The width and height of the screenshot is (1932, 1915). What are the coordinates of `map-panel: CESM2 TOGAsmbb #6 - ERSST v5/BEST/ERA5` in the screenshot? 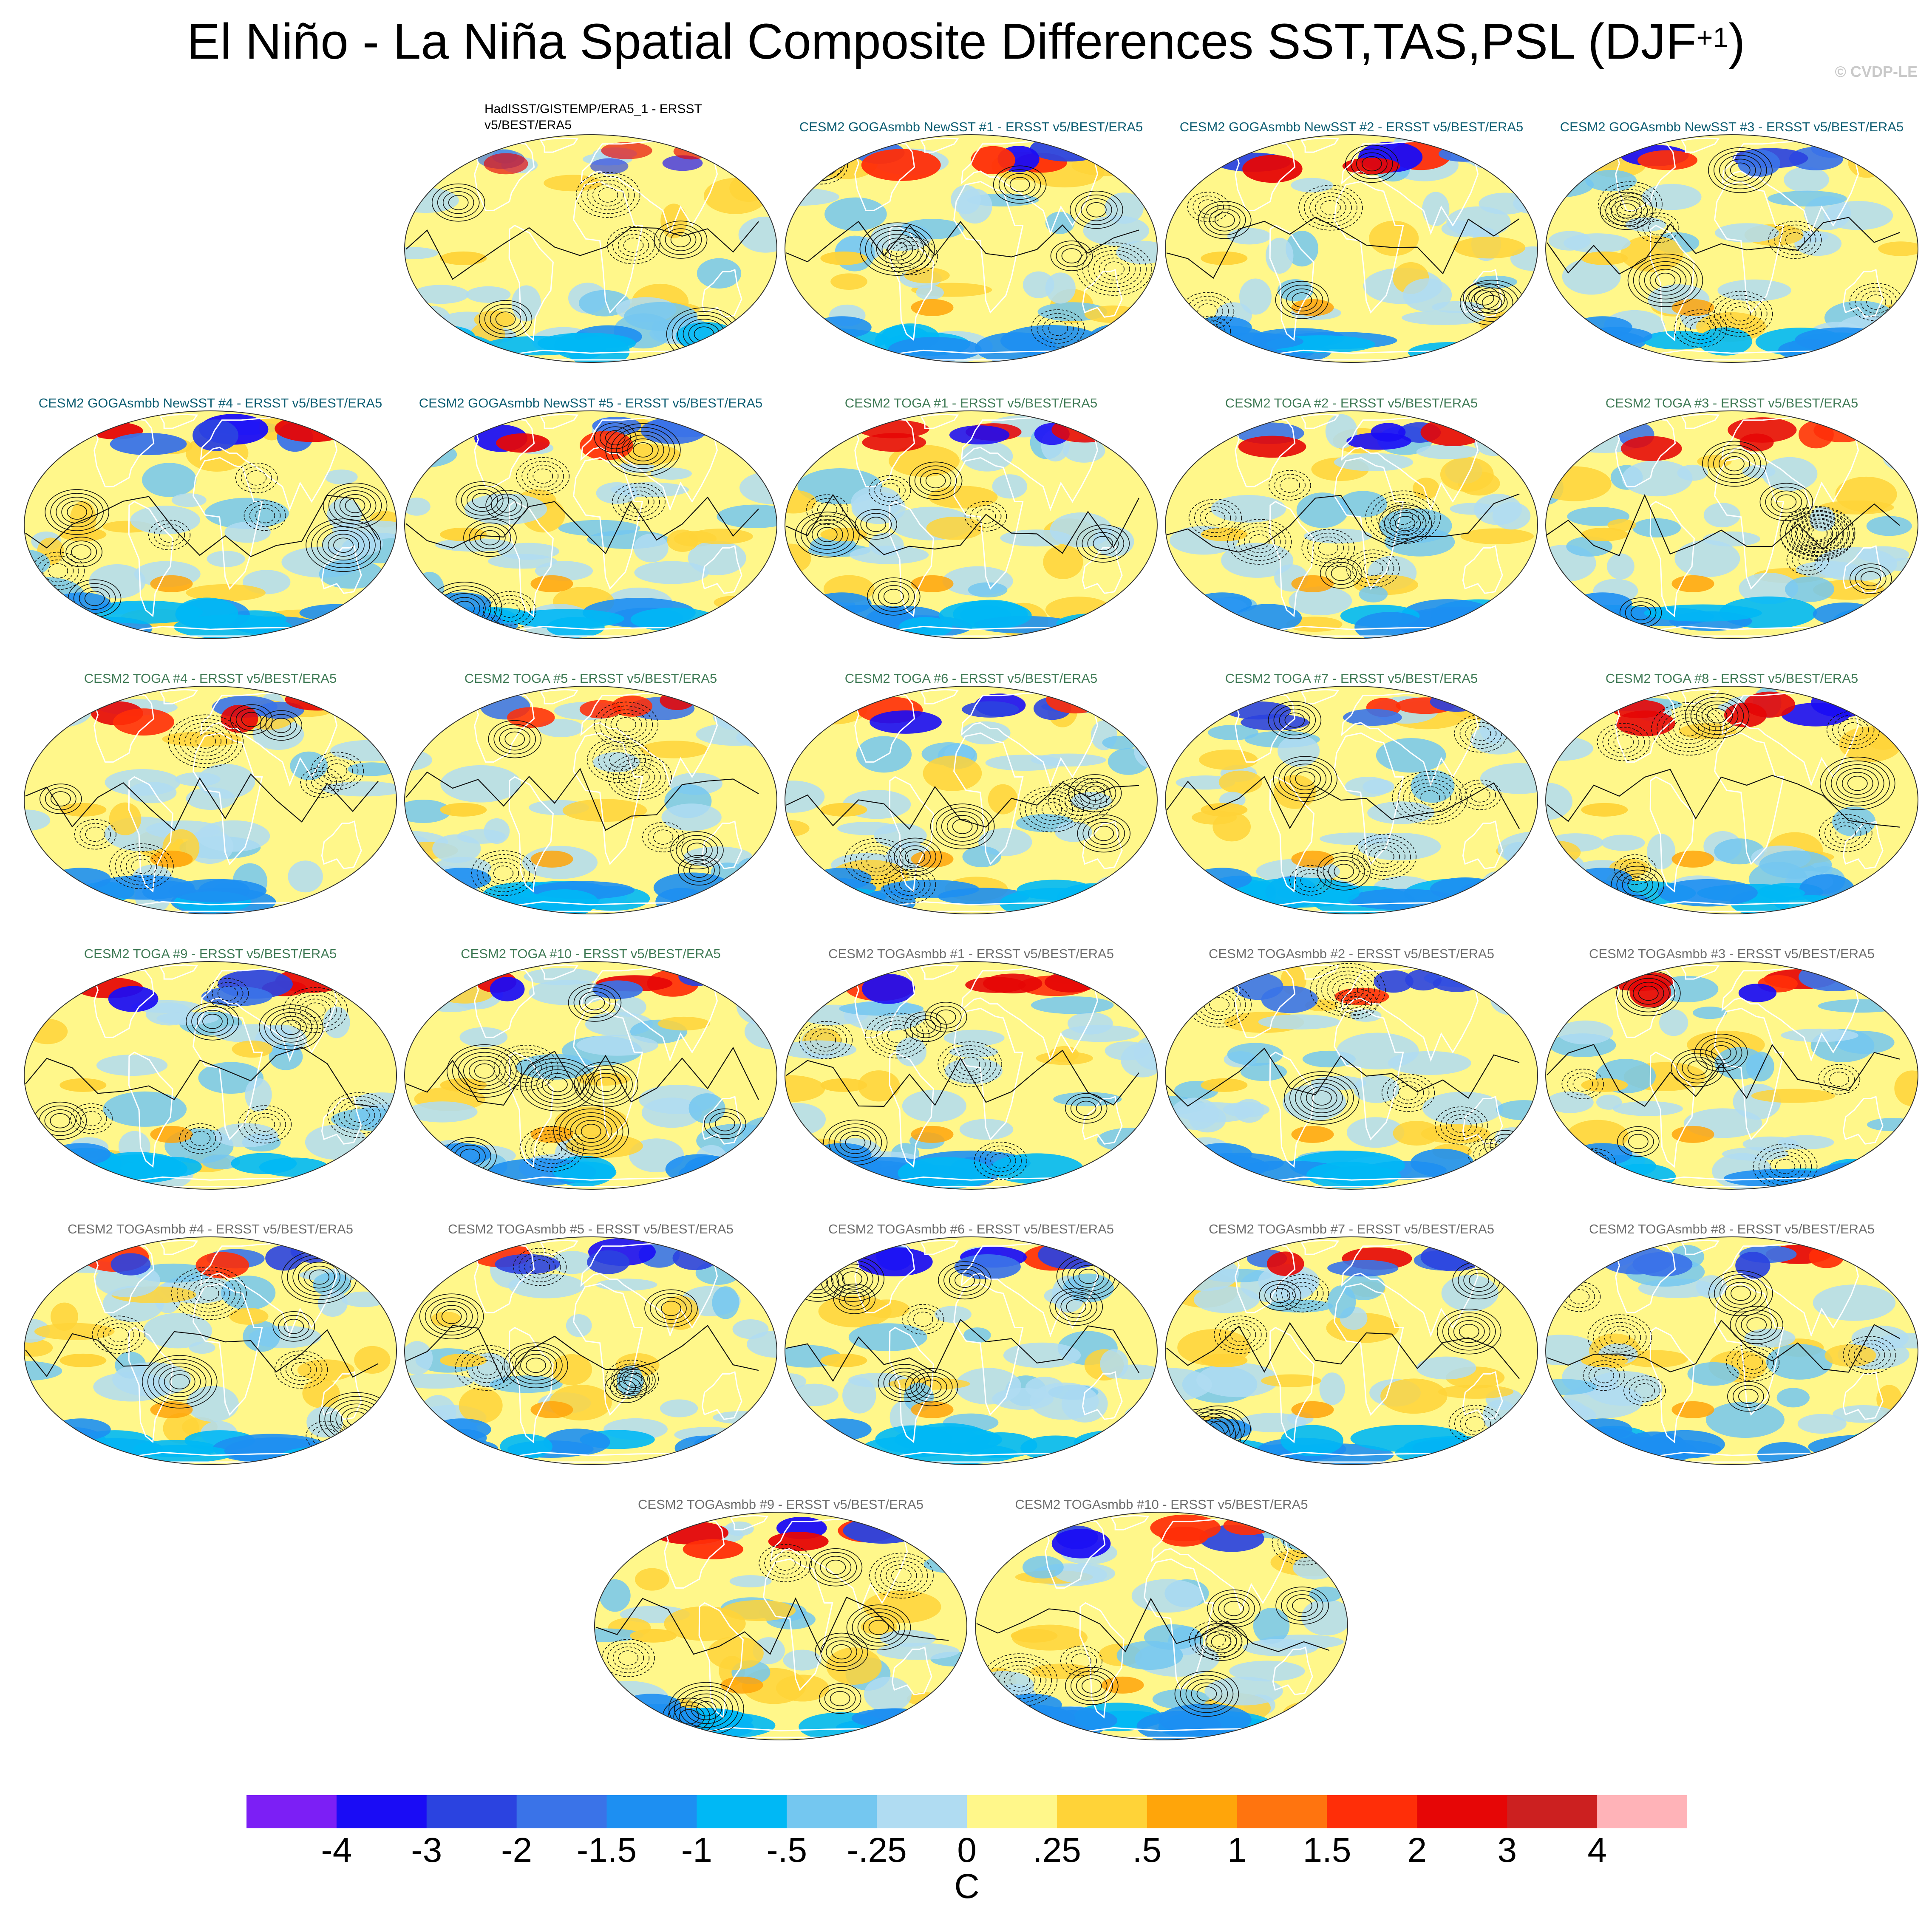 It's located at (971, 1336).